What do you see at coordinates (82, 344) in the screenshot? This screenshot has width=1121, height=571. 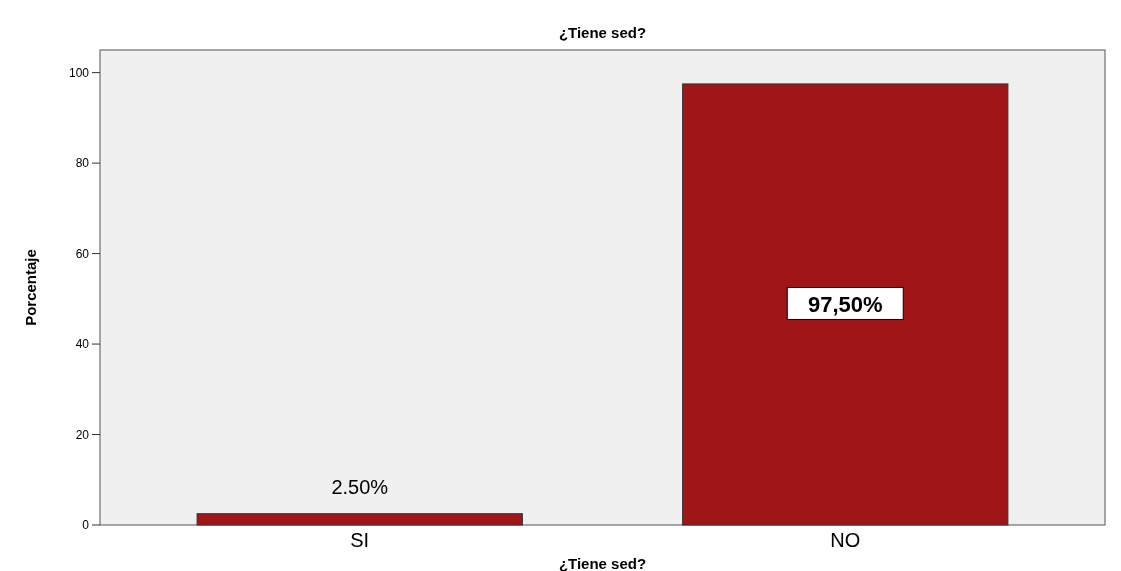 I see `y-tick-label: 40` at bounding box center [82, 344].